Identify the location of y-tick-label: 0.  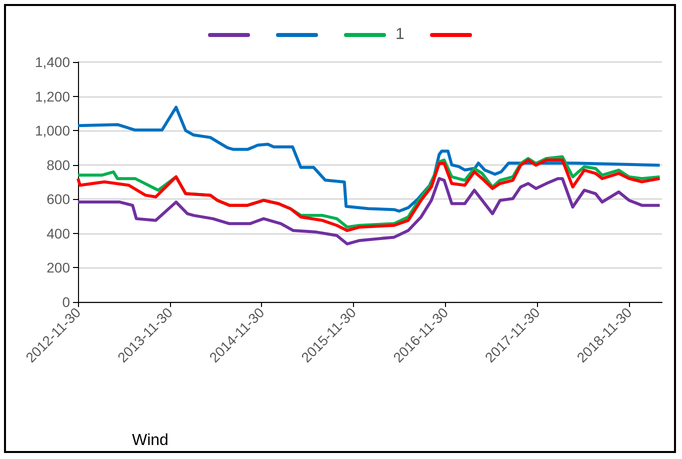
(66, 302).